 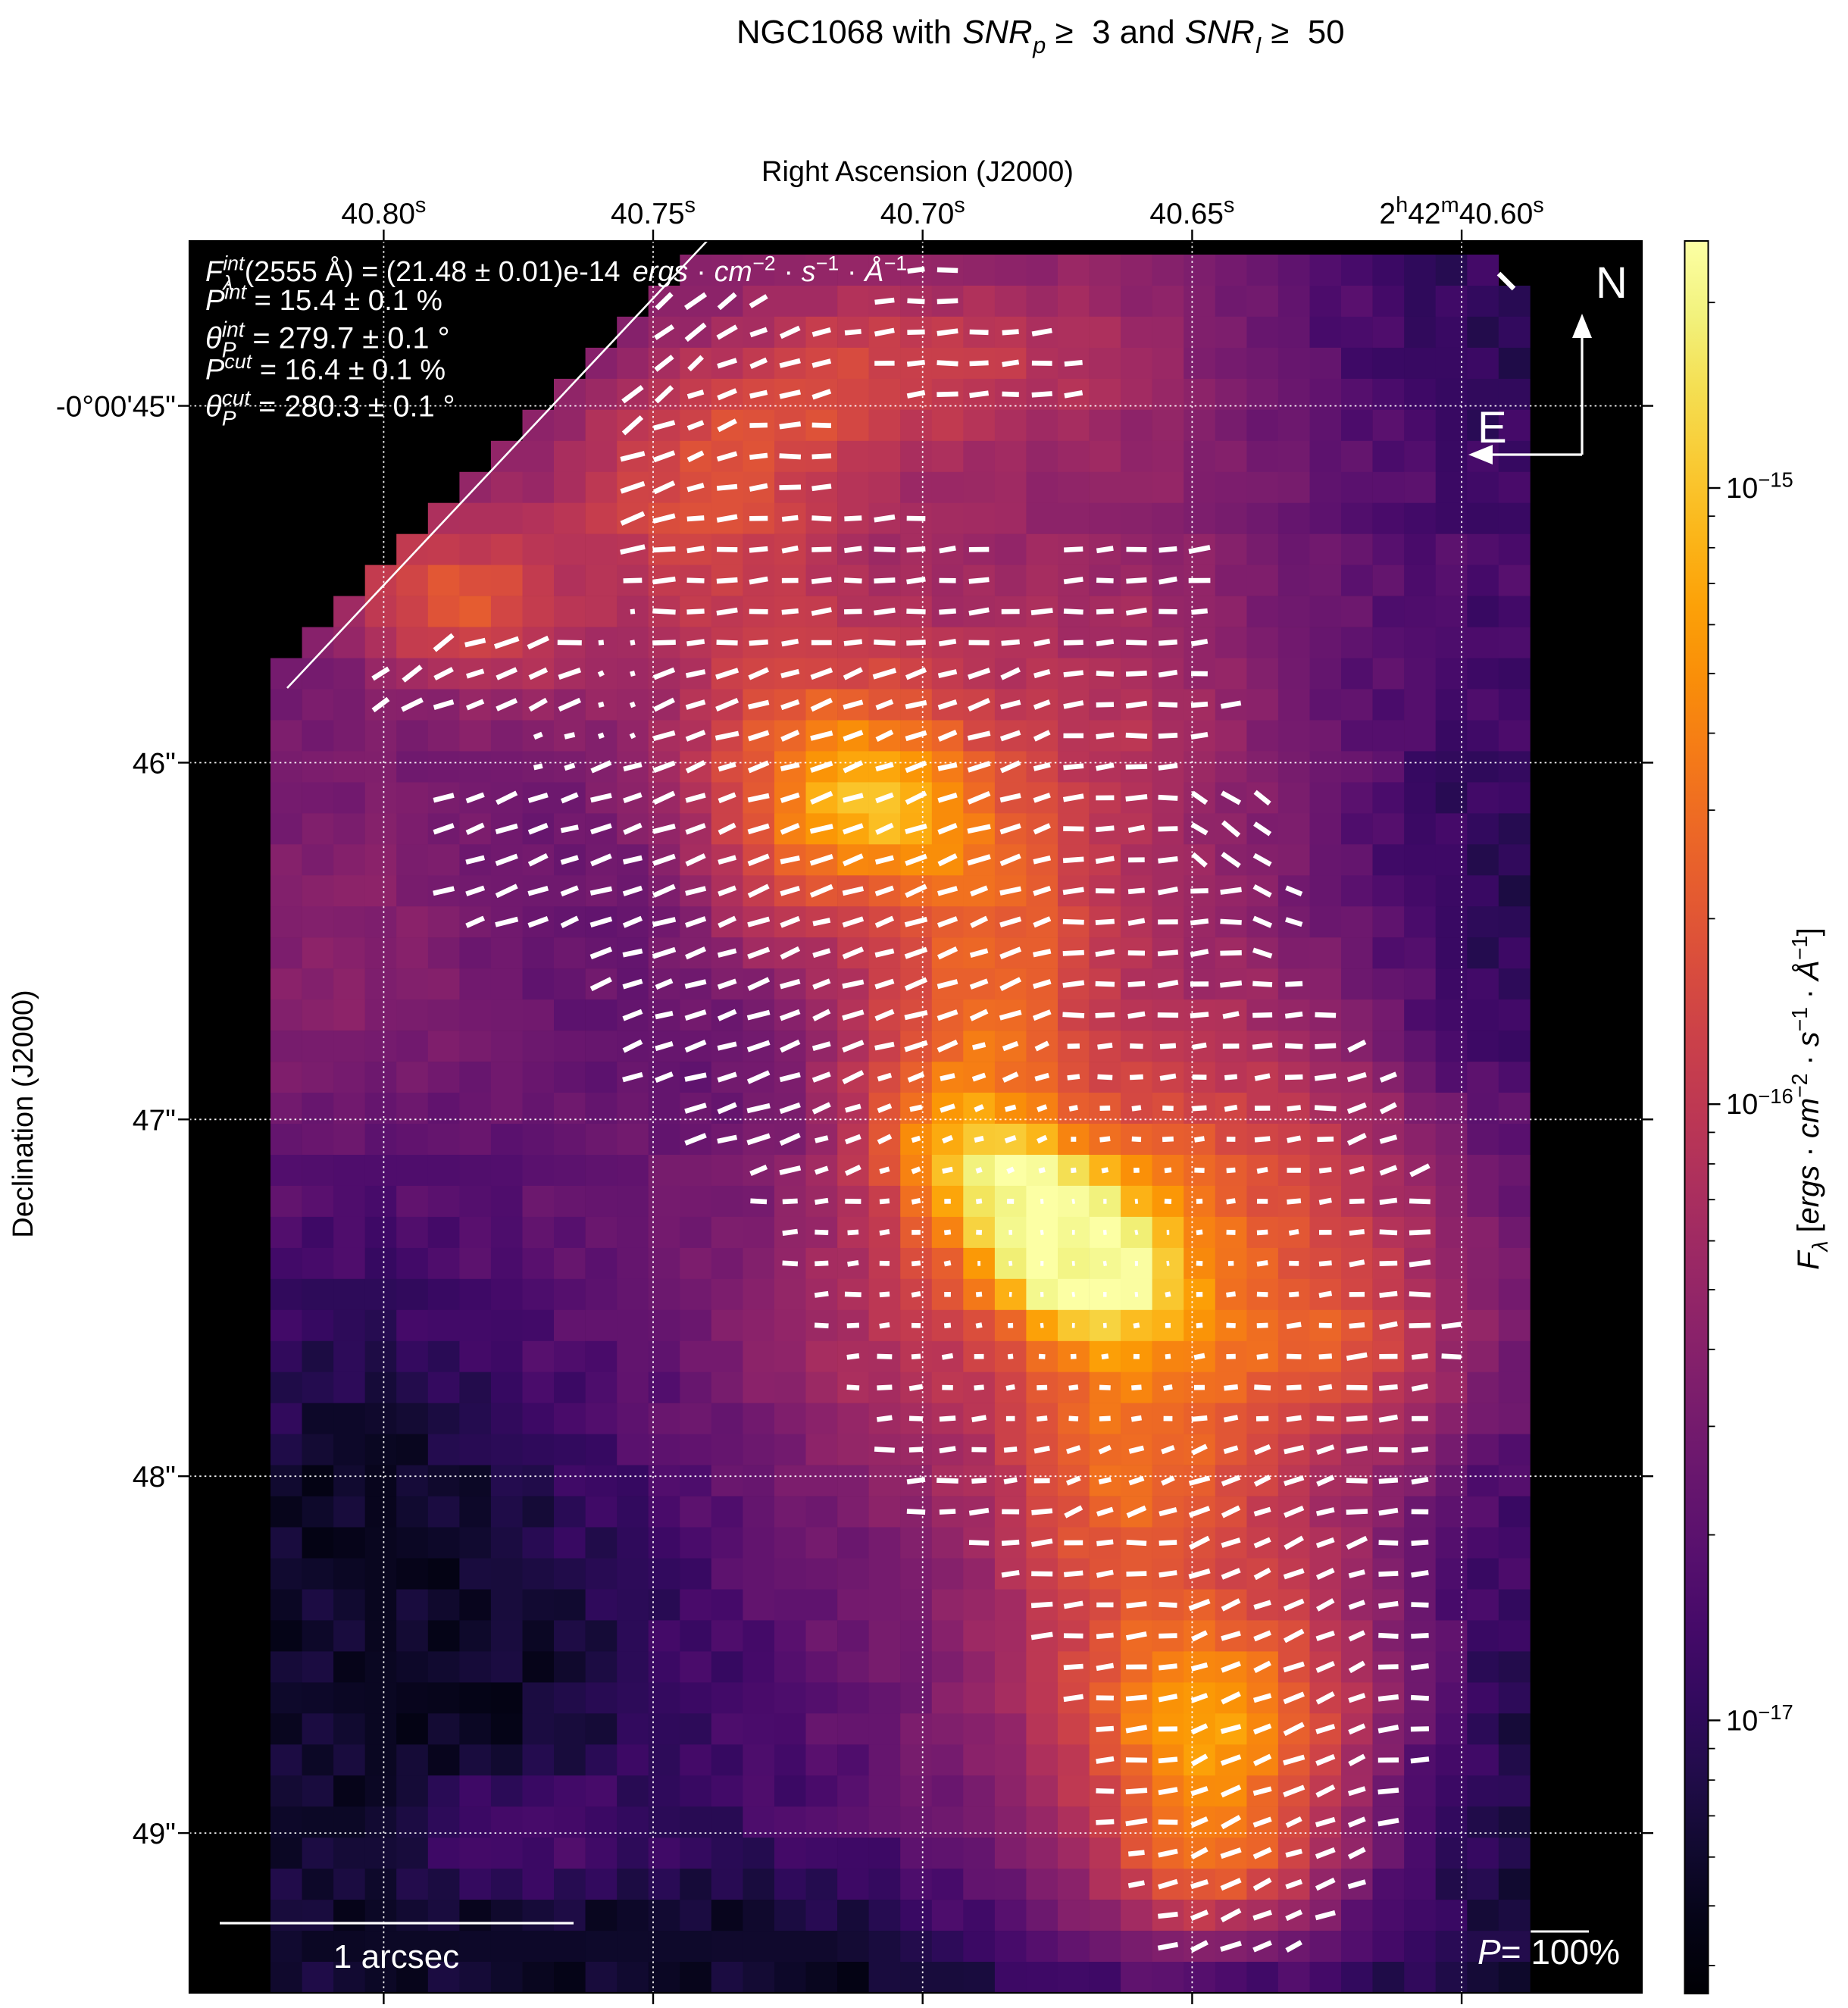 What do you see at coordinates (917, 172) in the screenshot?
I see `svg-text: Right Ascension (J2000)` at bounding box center [917, 172].